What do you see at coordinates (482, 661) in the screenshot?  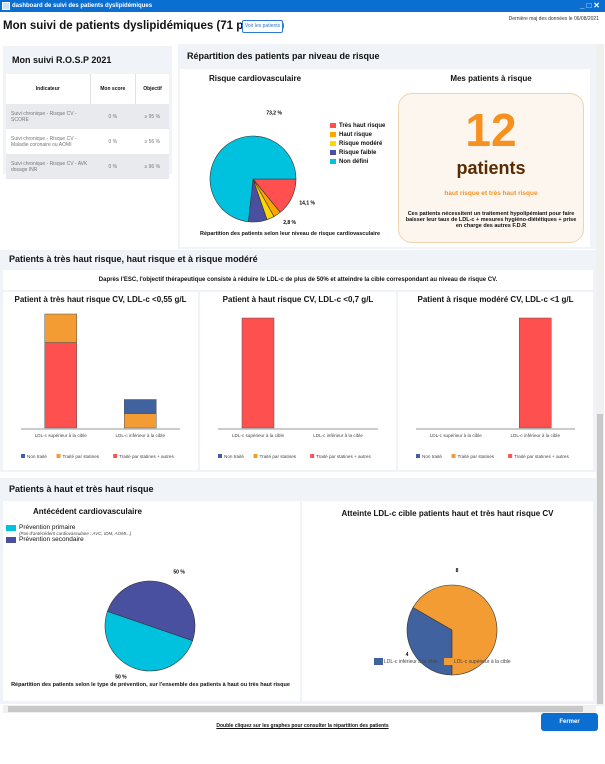 I see `legend-label: LDL-c supérieur à la cible` at bounding box center [482, 661].